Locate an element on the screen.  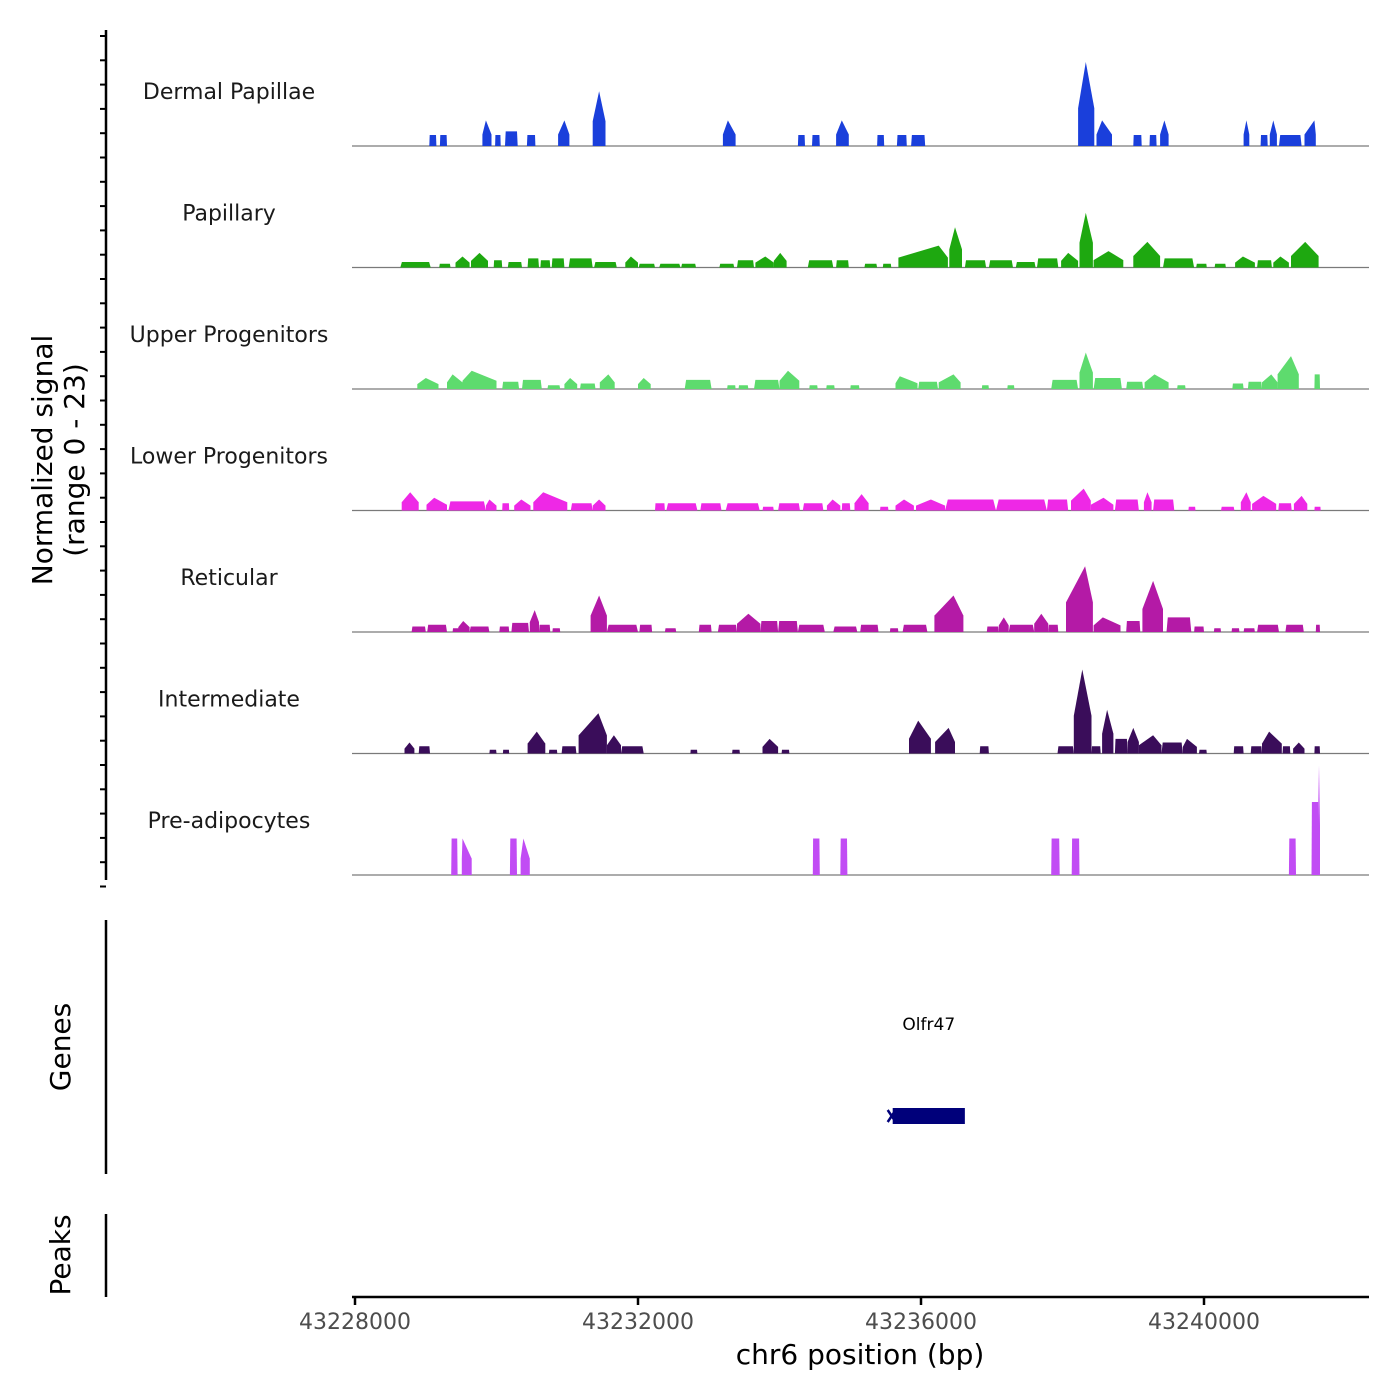
track-label: Dermal Papillae is located at coordinates (229, 92).